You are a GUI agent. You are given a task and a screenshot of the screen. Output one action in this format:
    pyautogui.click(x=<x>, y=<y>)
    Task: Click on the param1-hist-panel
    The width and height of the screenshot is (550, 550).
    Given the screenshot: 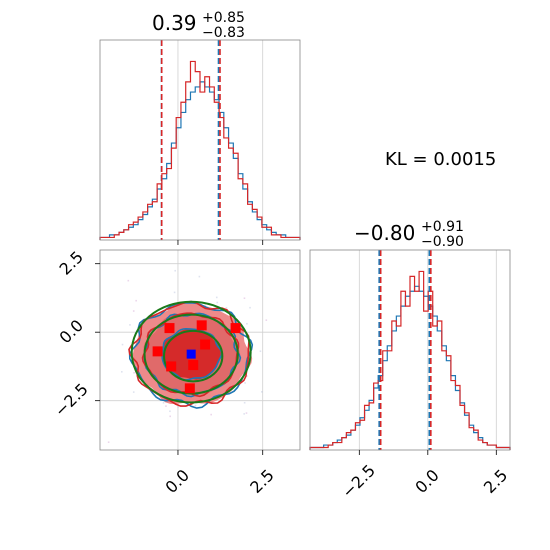 What is the action you would take?
    pyautogui.click(x=200, y=142)
    